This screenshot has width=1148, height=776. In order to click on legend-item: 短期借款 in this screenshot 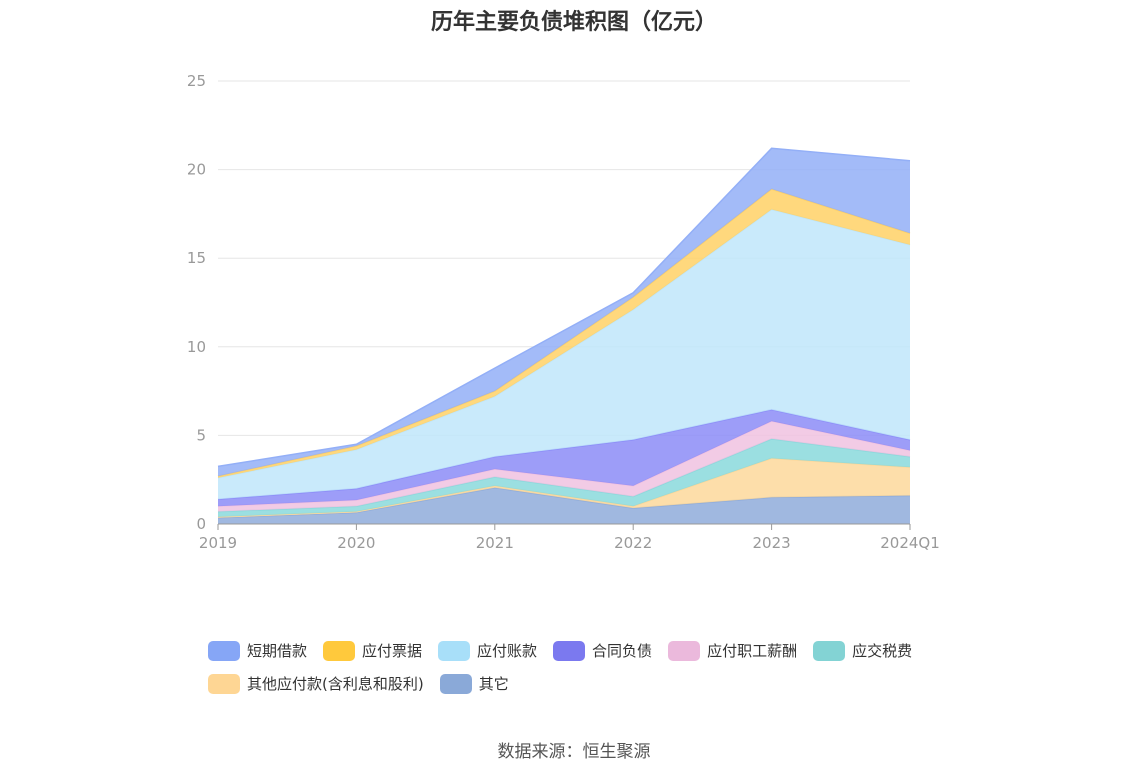, I will do `click(257, 650)`.